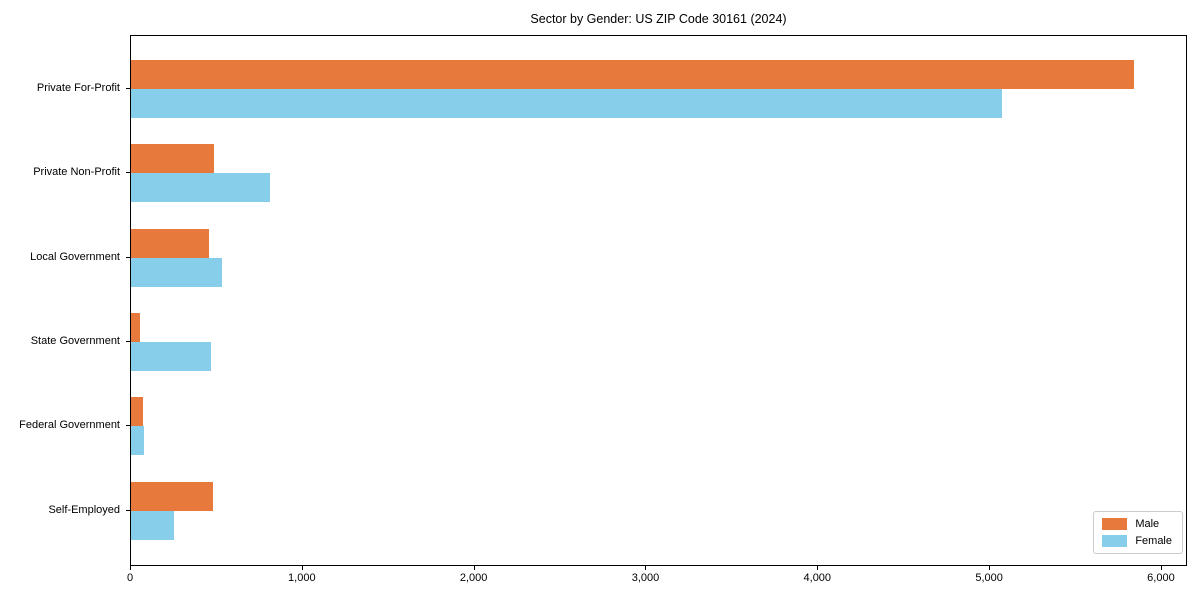 This screenshot has height=600, width=1200. I want to click on x-tick-label: 6,000, so click(1161, 578).